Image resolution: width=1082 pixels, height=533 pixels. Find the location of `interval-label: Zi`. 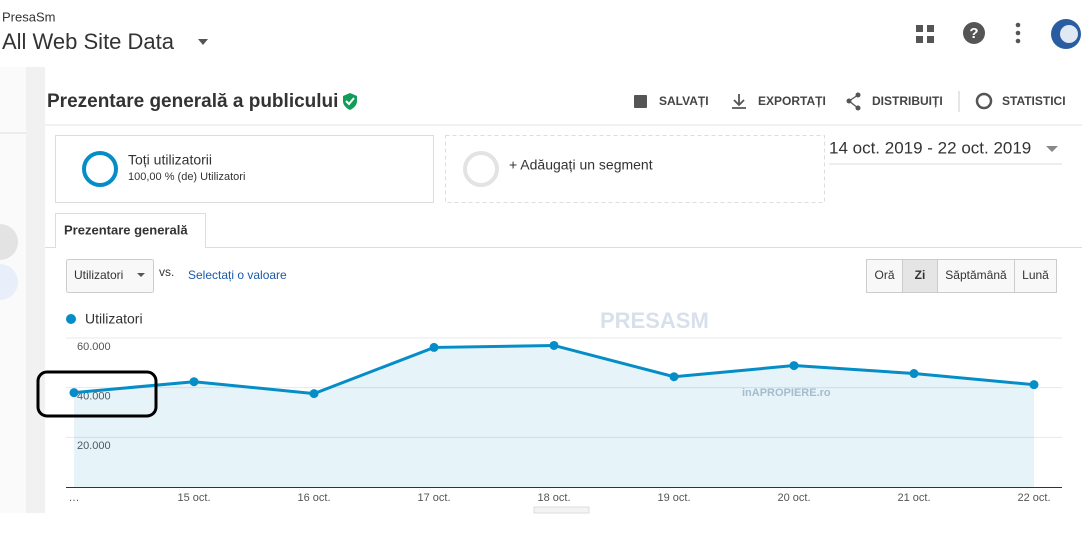

interval-label: Zi is located at coordinates (920, 275).